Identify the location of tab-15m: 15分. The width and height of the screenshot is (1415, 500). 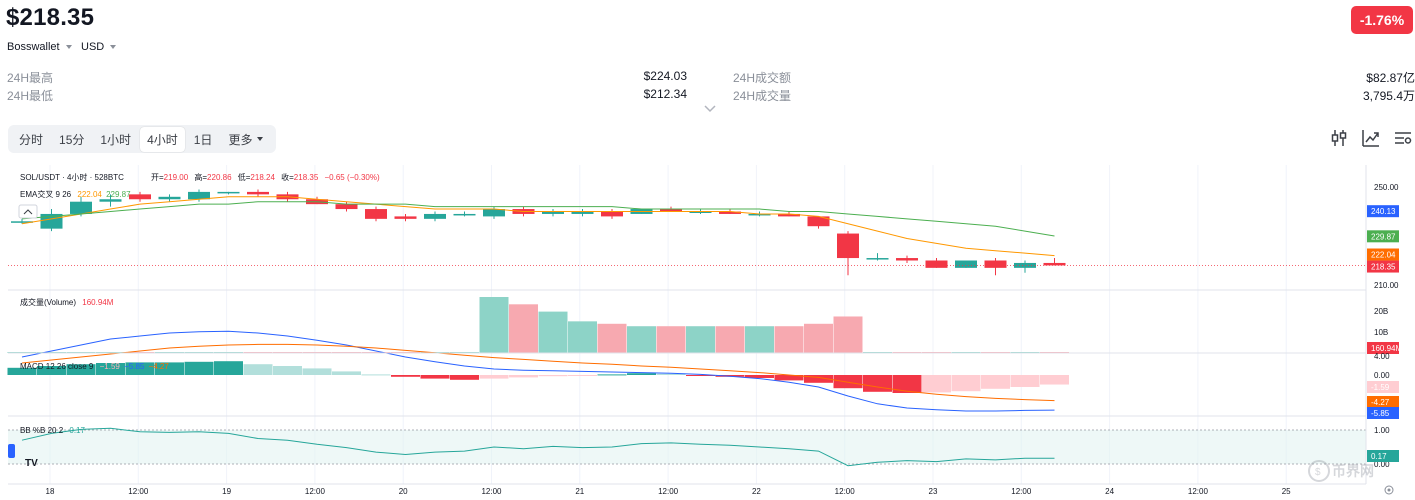
(72, 139).